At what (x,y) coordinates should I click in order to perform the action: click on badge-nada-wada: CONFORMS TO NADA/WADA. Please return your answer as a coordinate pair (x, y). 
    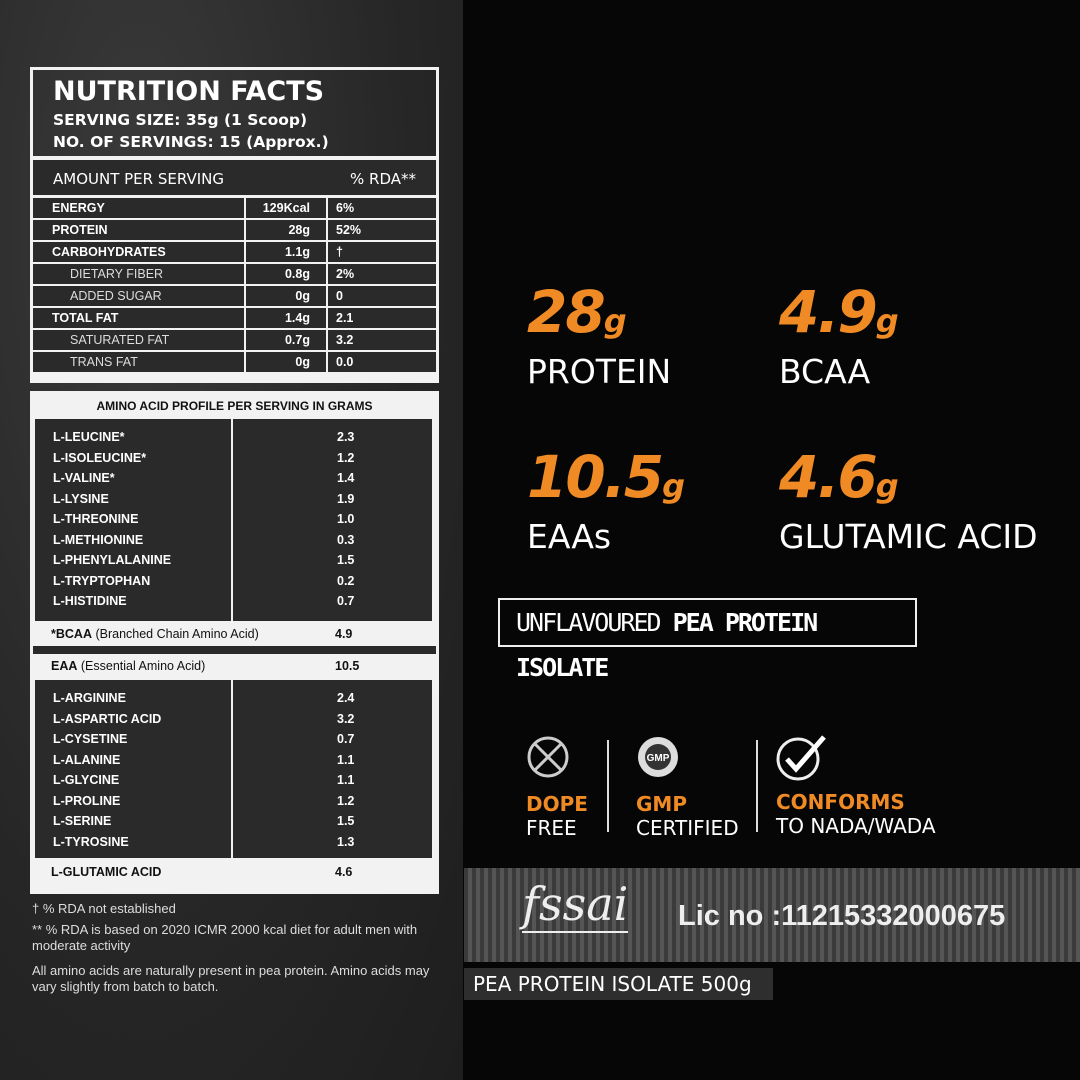
    Looking at the image, I should click on (856, 786).